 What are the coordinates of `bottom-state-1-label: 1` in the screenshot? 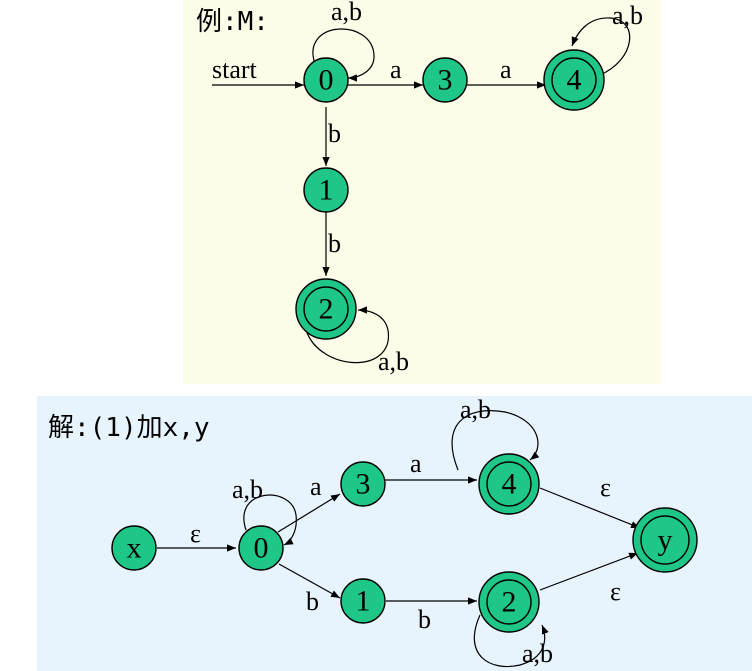 It's located at (363, 601).